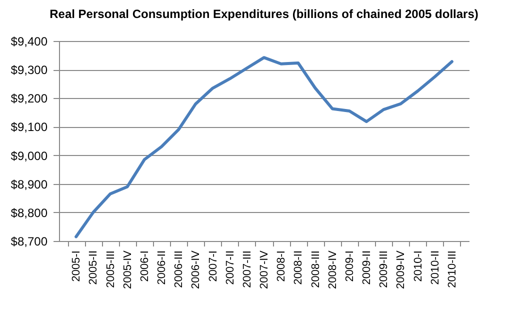 This screenshot has height=320, width=522. What do you see at coordinates (332, 270) in the screenshot?
I see `x-tick-label: 2008-IV` at bounding box center [332, 270].